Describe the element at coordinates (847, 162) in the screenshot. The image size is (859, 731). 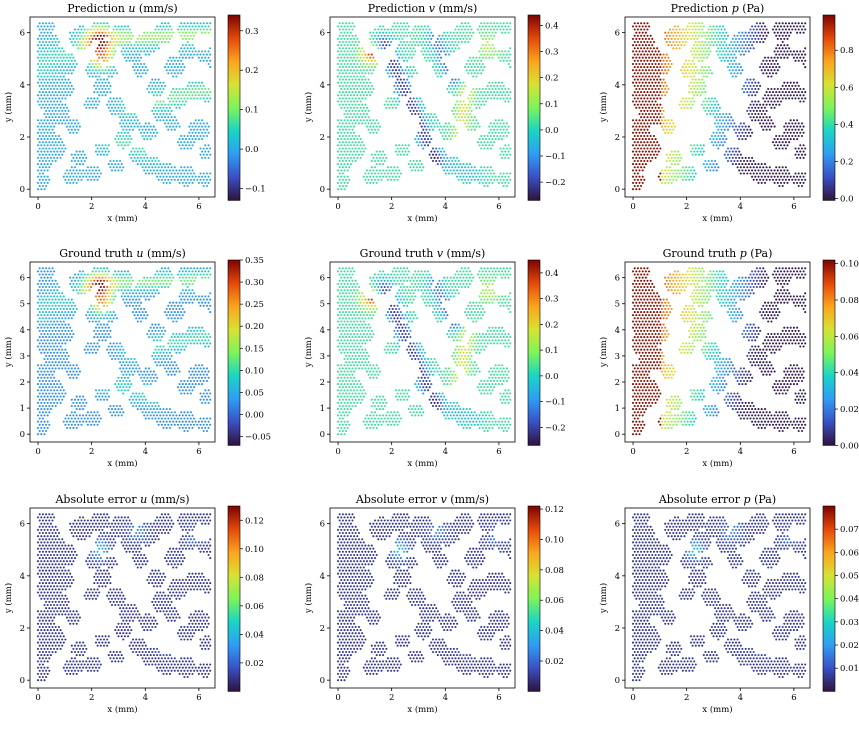
I see `colorbar-tick-label: 0.2` at that location.